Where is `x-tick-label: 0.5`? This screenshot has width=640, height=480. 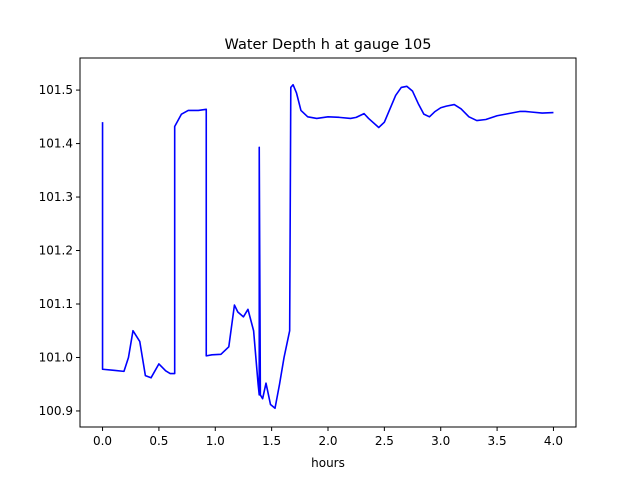
x-tick-label: 0.5 is located at coordinates (158, 441).